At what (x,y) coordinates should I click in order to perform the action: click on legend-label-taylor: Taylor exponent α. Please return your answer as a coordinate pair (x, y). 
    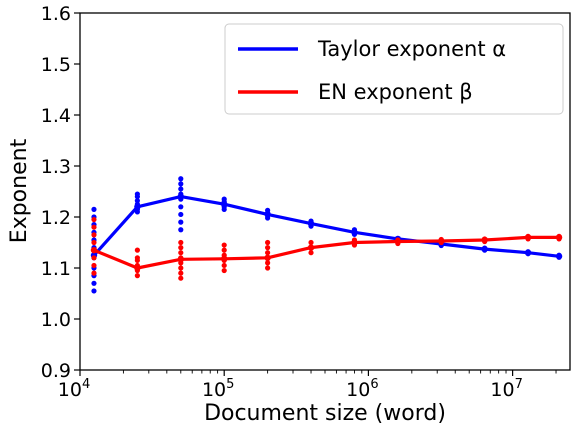
    Looking at the image, I should click on (411, 49).